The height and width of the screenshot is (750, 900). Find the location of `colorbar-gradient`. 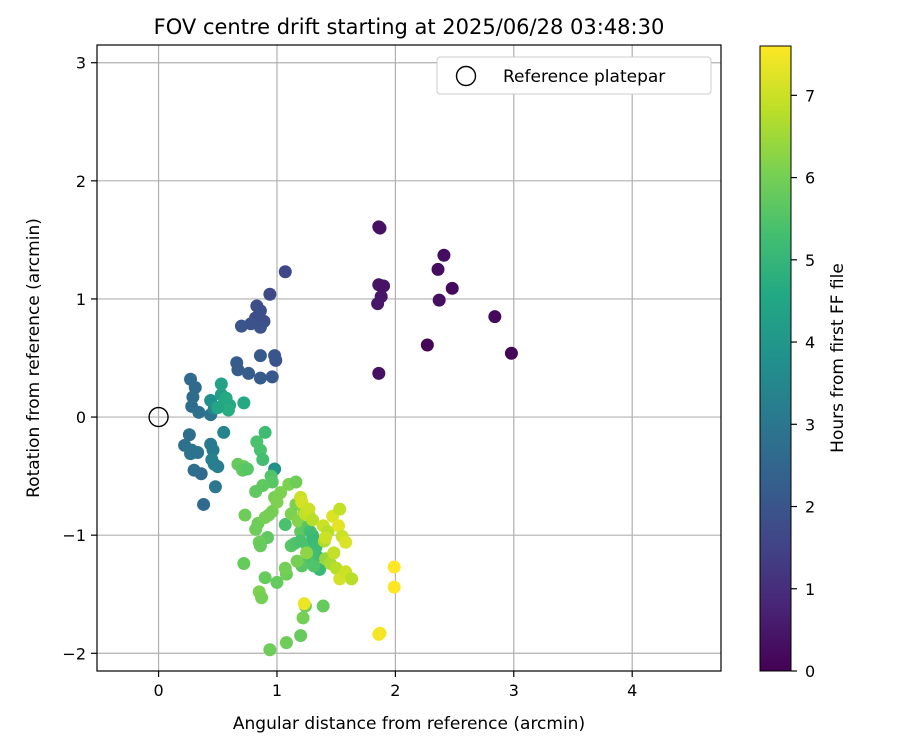

colorbar-gradient is located at coordinates (775, 358).